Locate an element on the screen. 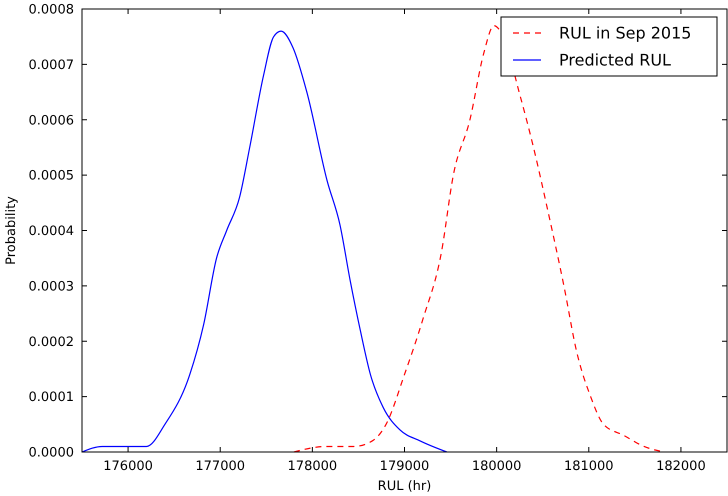 This screenshot has height=496, width=728. legend-label: Predicted RUL is located at coordinates (615, 60).